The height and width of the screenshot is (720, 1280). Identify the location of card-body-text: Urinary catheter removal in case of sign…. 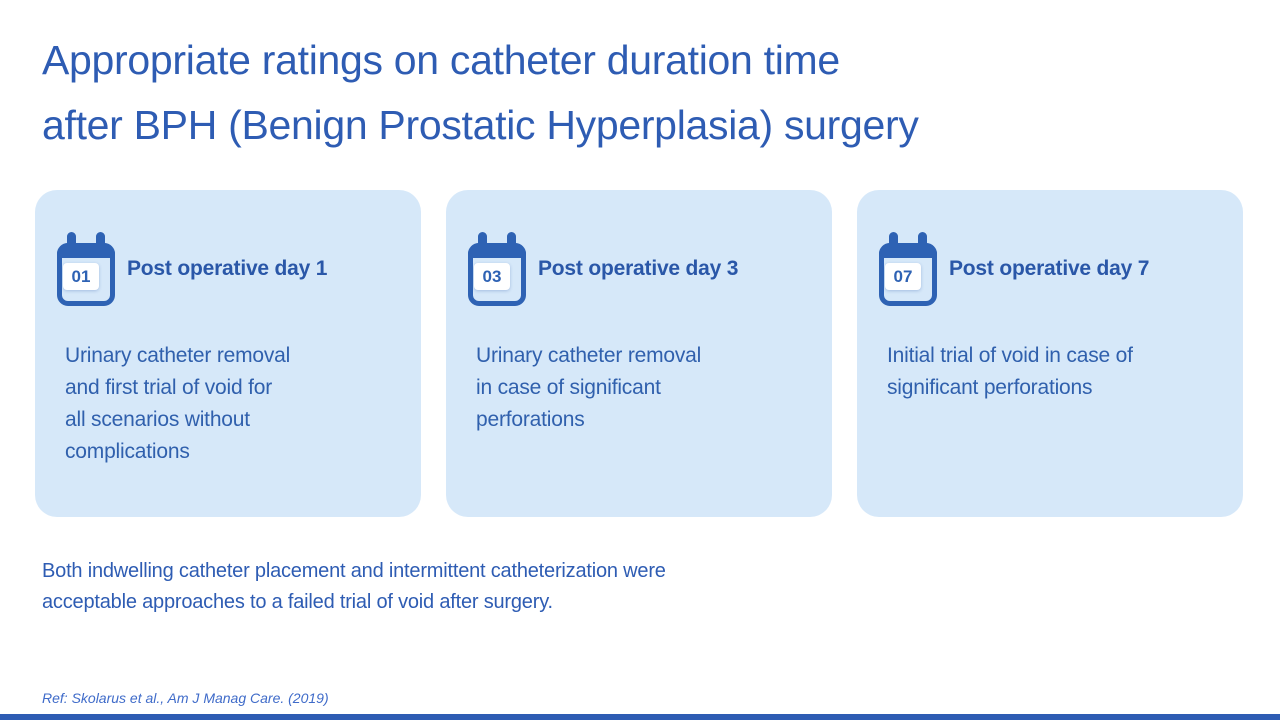
(589, 387).